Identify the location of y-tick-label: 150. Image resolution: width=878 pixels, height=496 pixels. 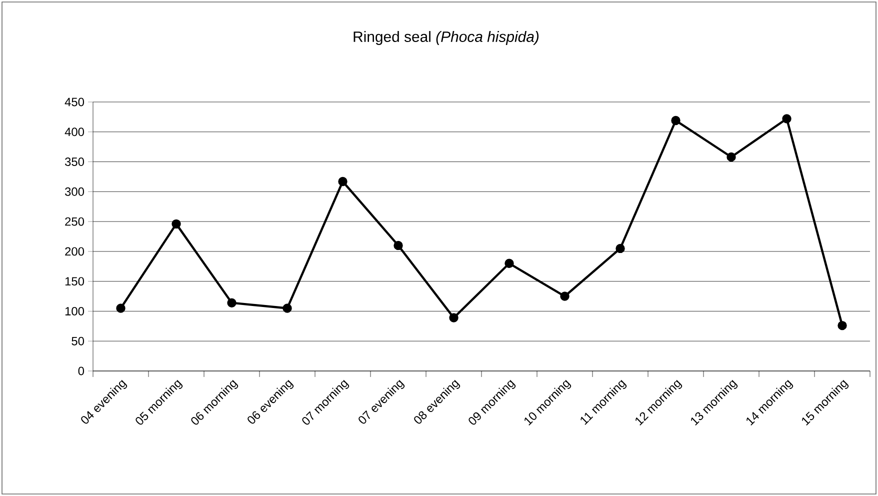
(74, 281).